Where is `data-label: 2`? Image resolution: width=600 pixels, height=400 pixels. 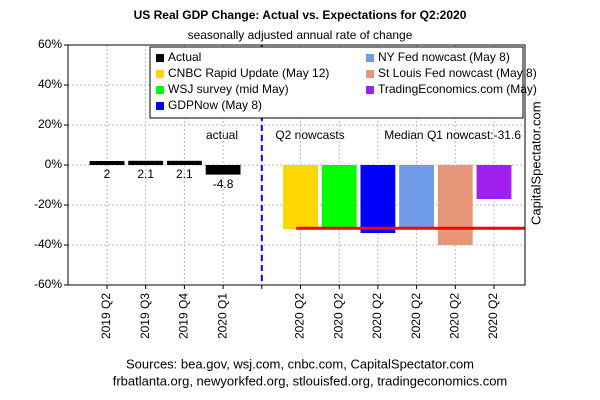 data-label: 2 is located at coordinates (107, 174).